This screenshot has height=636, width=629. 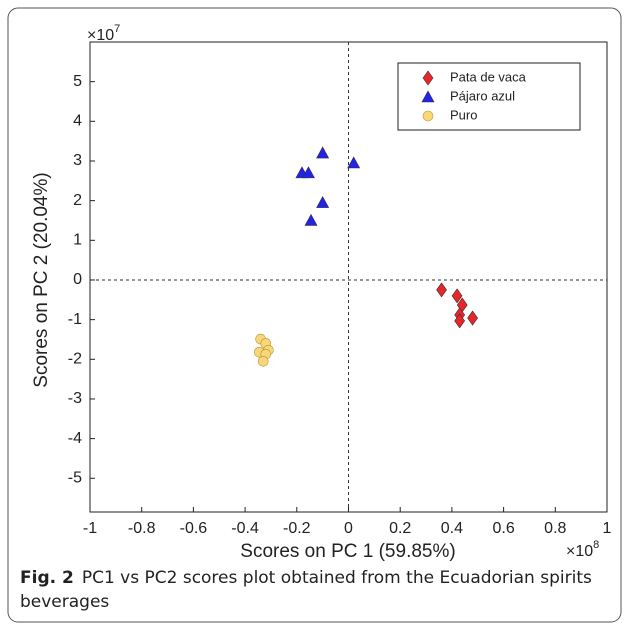 I want to click on x-tick-label: -1, so click(x=90, y=528).